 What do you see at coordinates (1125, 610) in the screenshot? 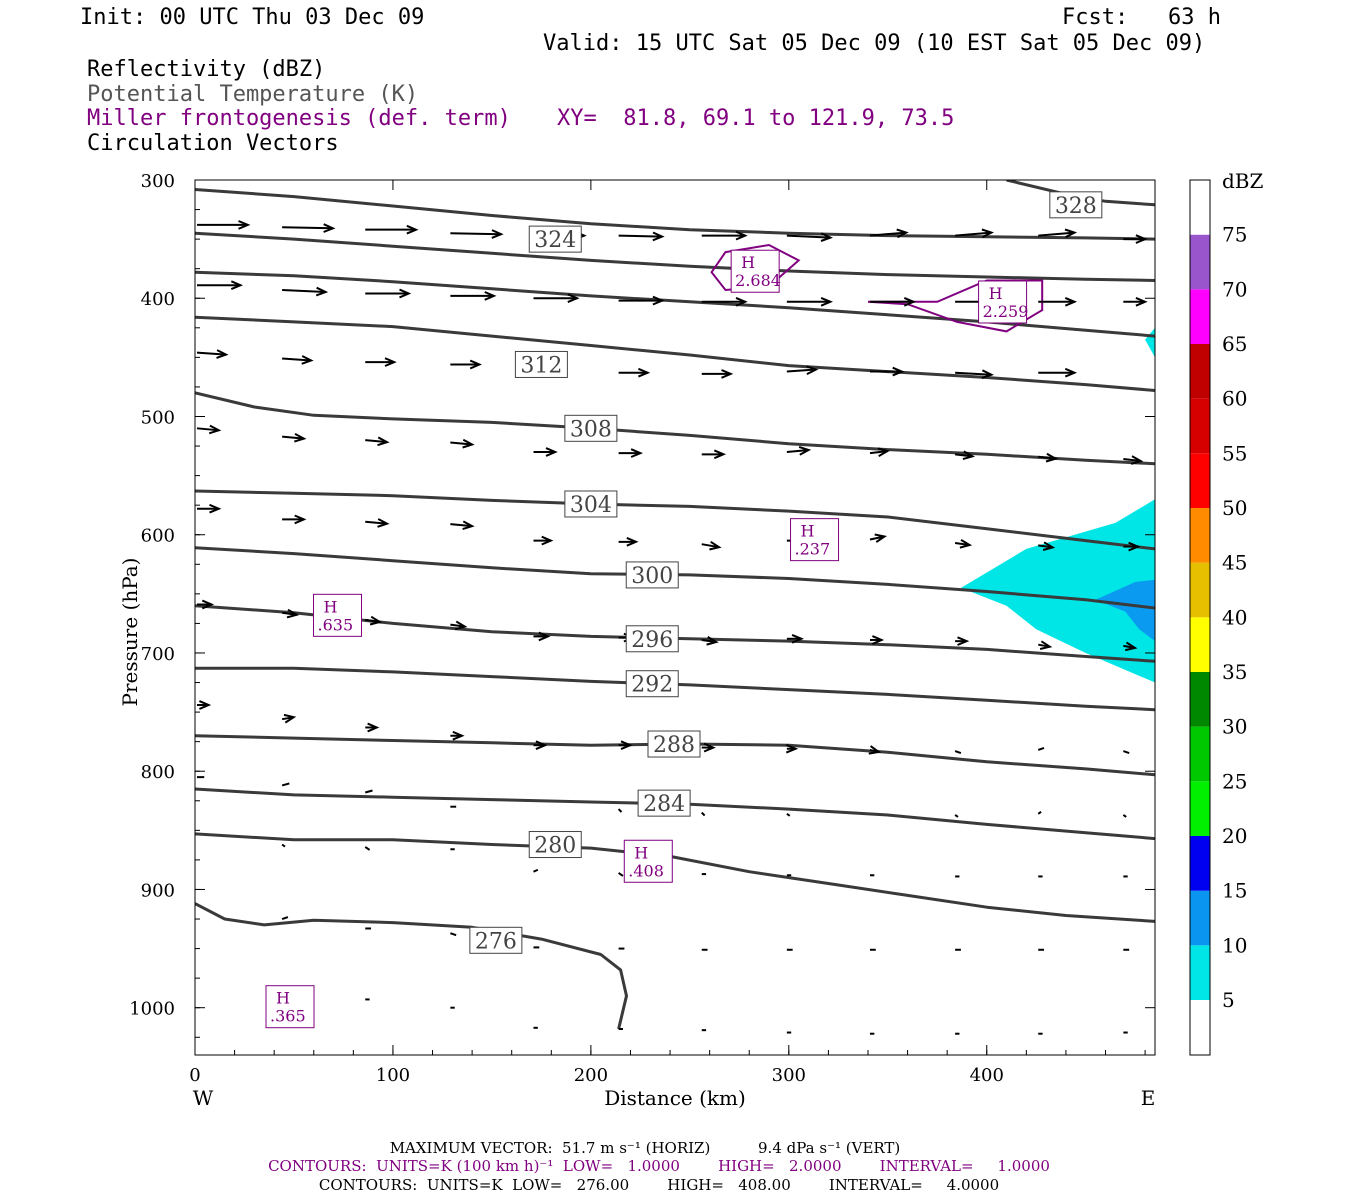
I see `reflectivity-area-10dbz` at bounding box center [1125, 610].